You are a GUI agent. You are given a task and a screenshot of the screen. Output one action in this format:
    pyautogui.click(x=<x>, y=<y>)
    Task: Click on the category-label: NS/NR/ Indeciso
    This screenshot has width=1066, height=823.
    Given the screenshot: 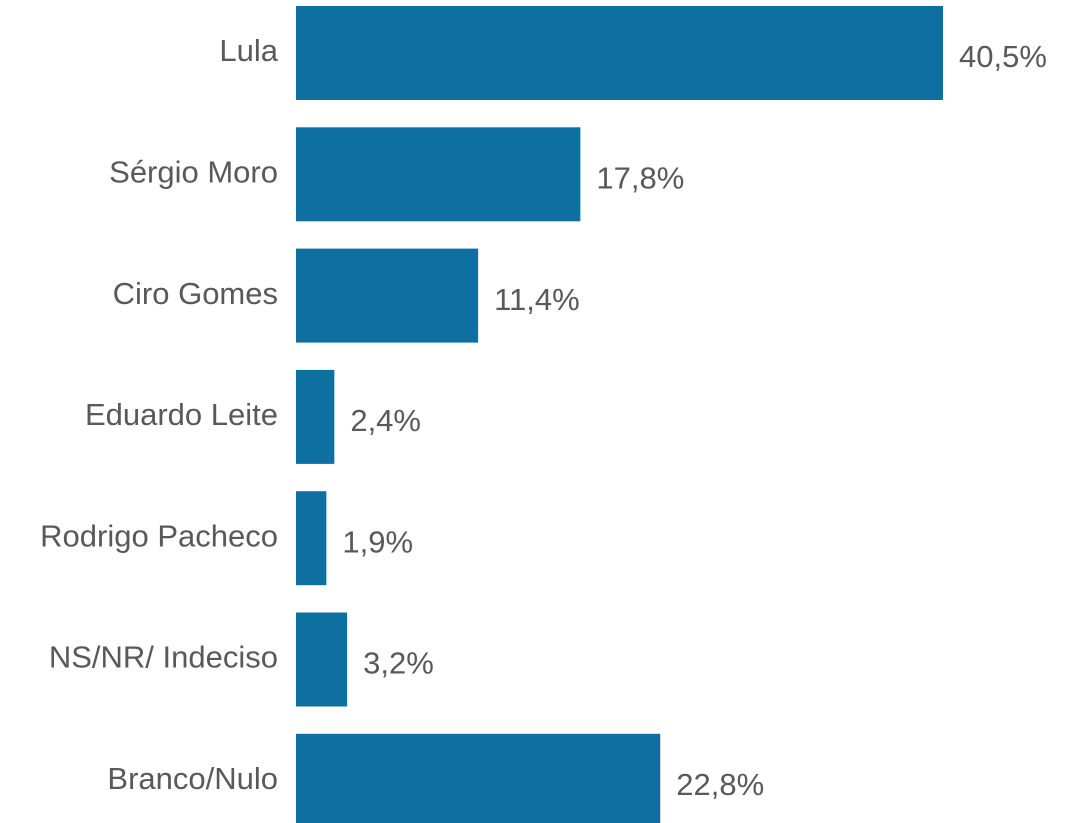 What is the action you would take?
    pyautogui.click(x=163, y=657)
    